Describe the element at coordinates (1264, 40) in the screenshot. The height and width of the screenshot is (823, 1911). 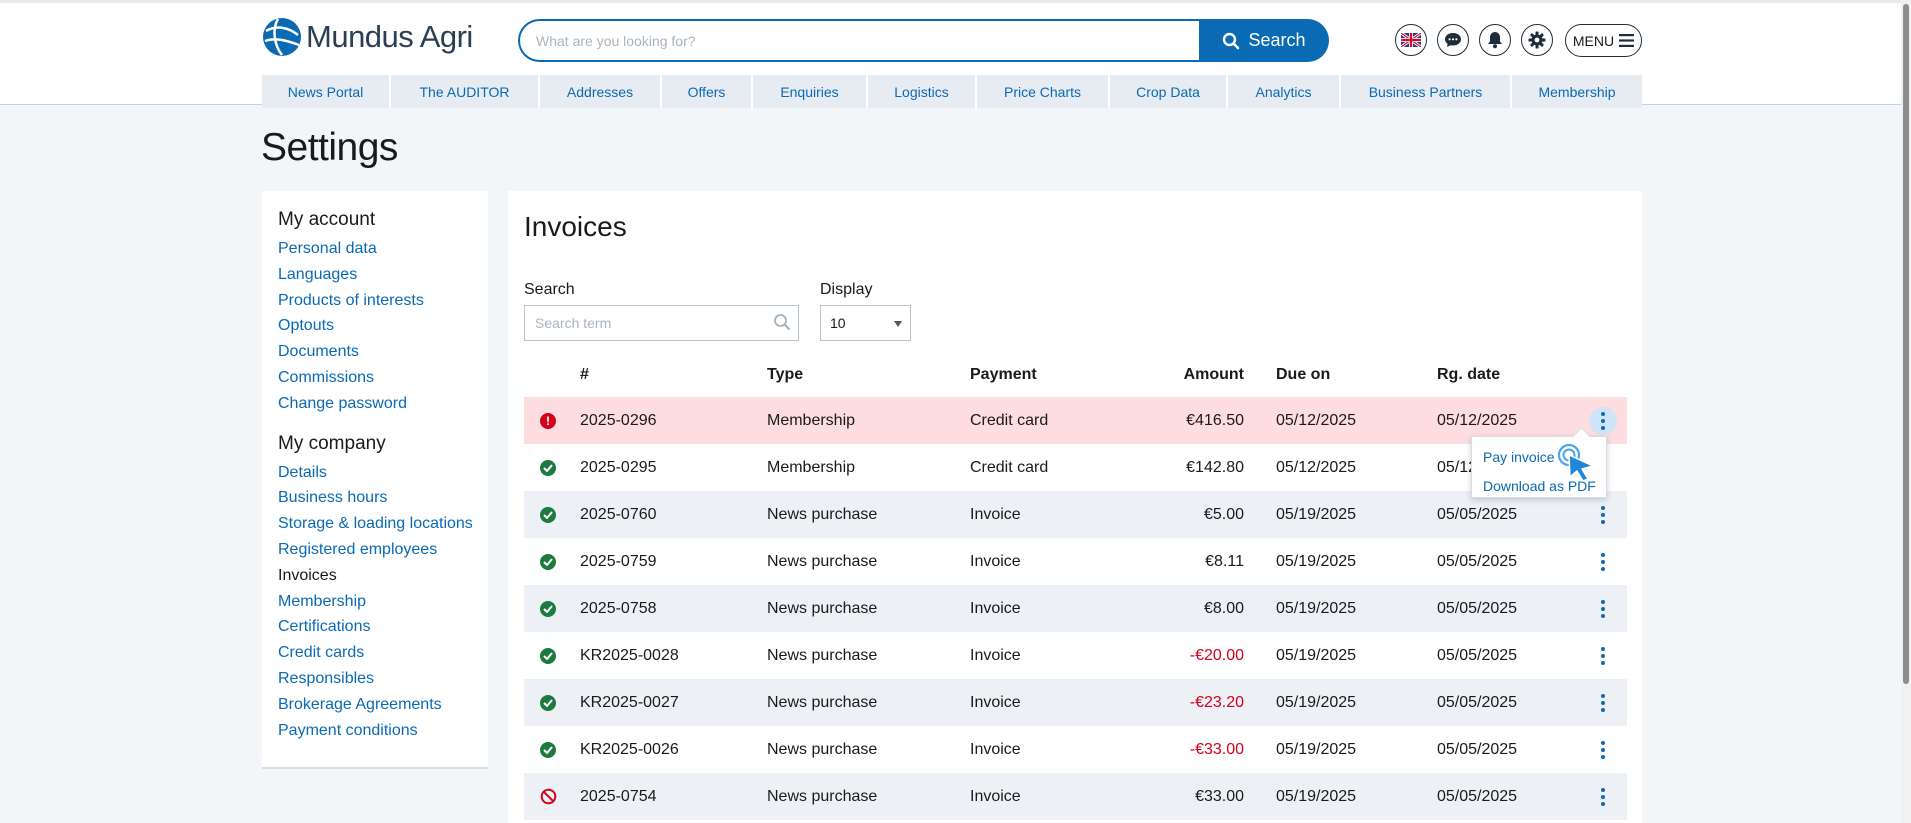
I see `search-button: Search` at that location.